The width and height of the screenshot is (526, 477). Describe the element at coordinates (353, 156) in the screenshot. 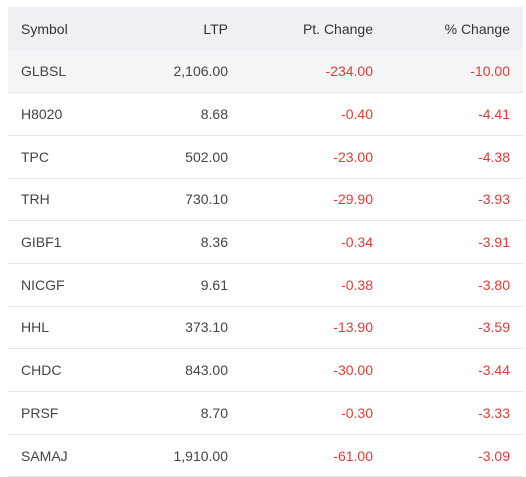

I see `cell-pt-change: -23.00` at that location.